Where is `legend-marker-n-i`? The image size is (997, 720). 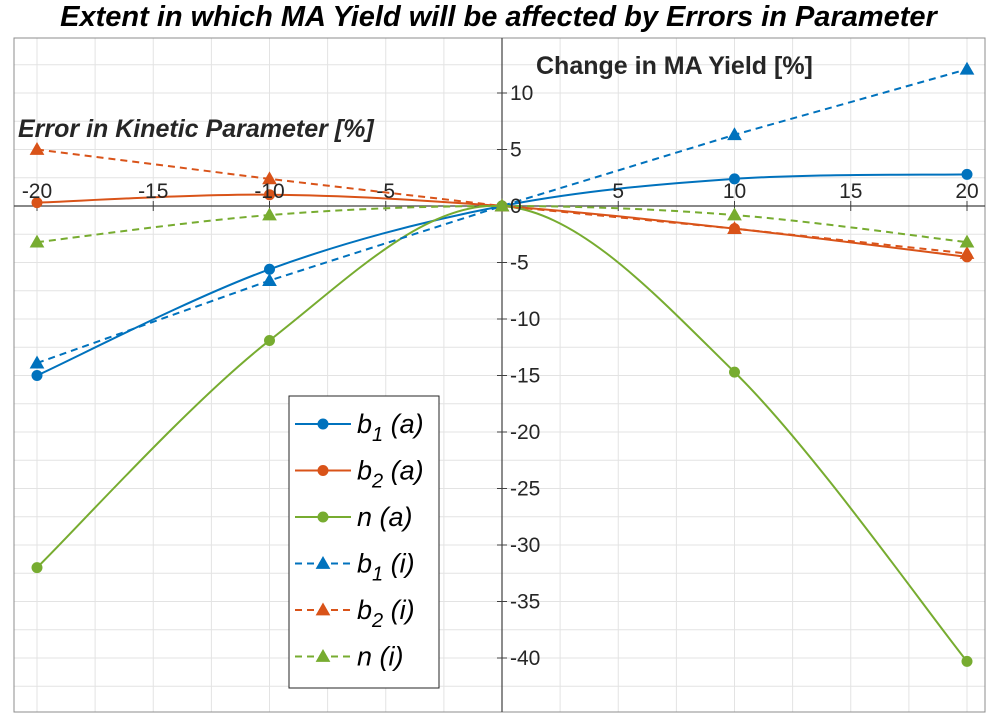
legend-marker-n-i is located at coordinates (323, 655).